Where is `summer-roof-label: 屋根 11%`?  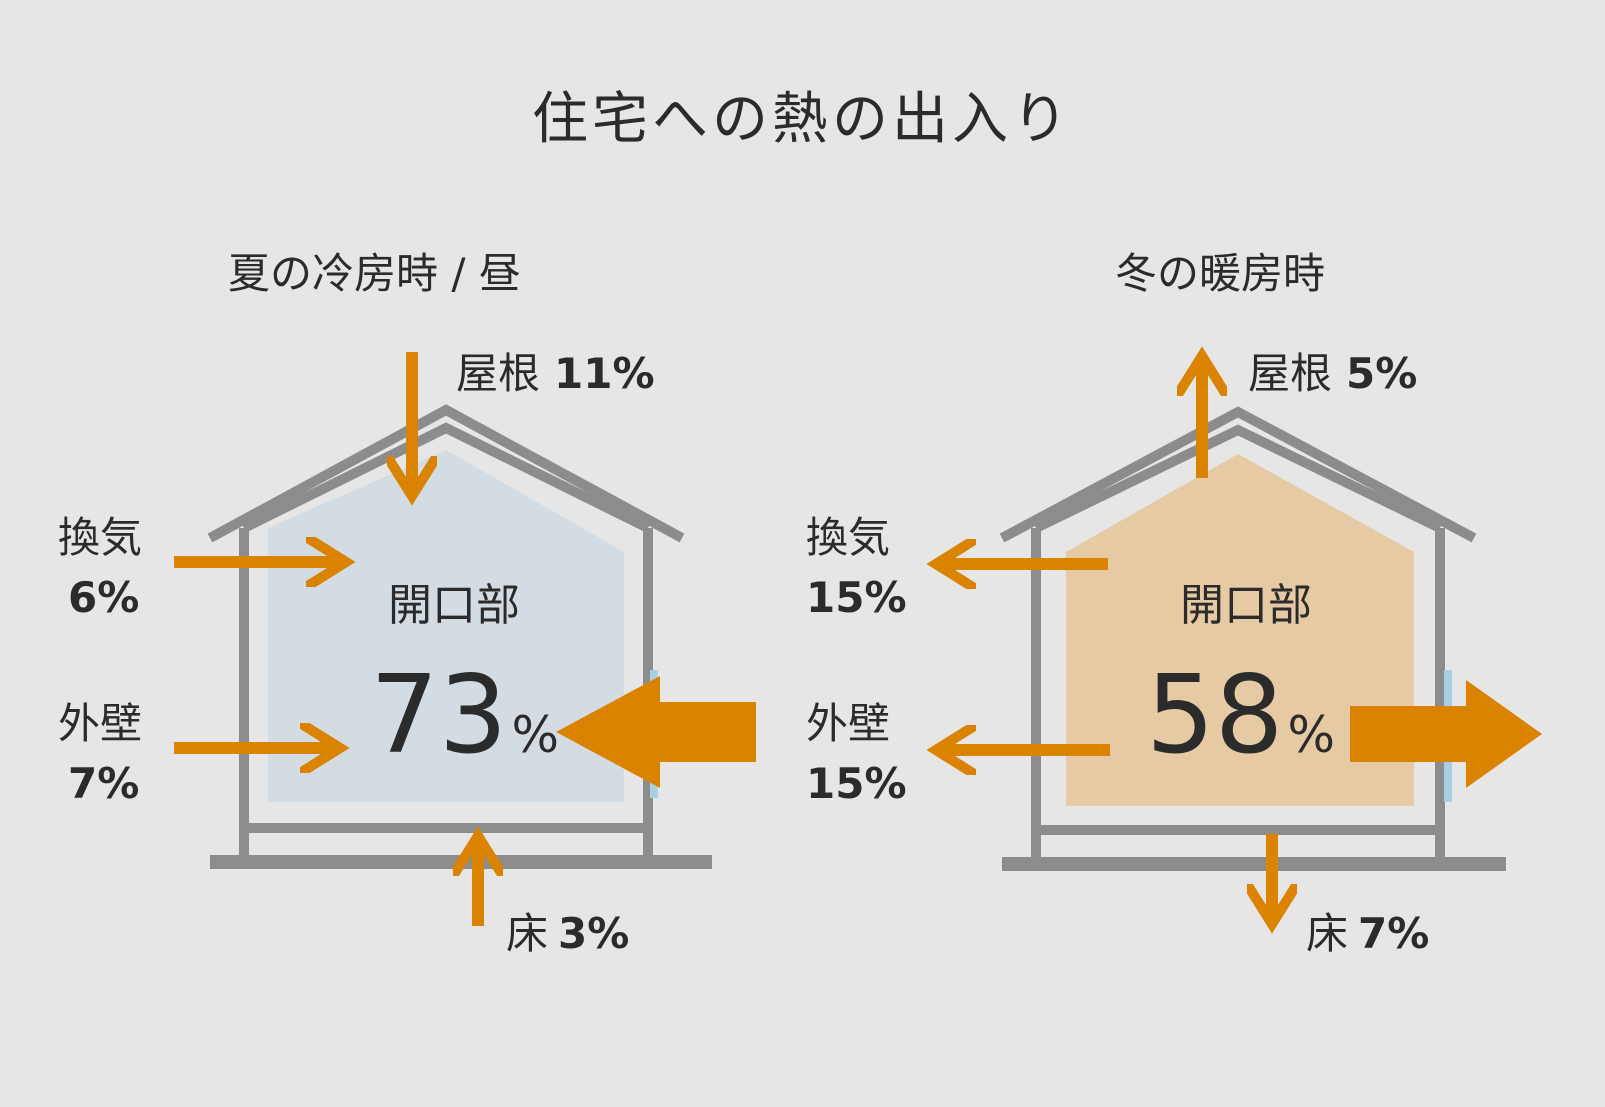
summer-roof-label: 屋根 11% is located at coordinates (555, 373).